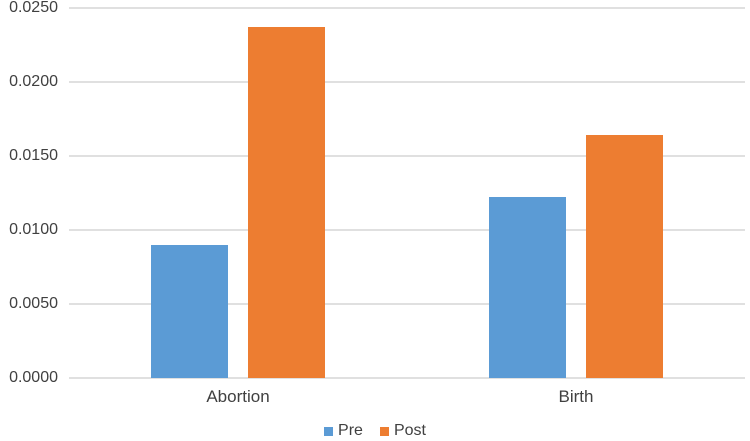 Image resolution: width=750 pixels, height=441 pixels. Describe the element at coordinates (33, 81) in the screenshot. I see `y-axis-tick-label: 0.0200` at that location.